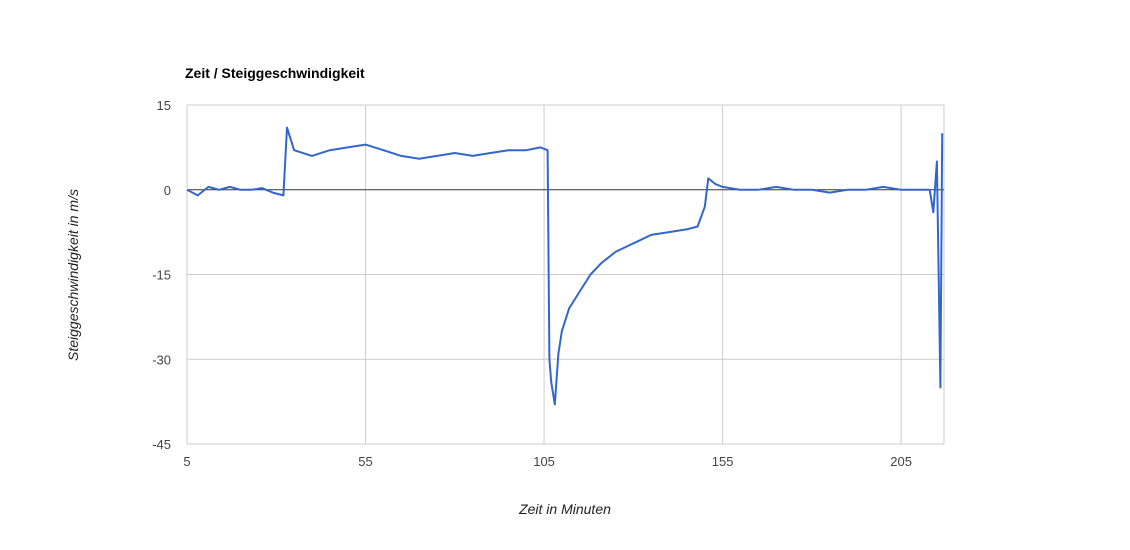  Describe the element at coordinates (73, 275) in the screenshot. I see `y-axis-label: Steiggeschwindigkeit in m/s` at that location.